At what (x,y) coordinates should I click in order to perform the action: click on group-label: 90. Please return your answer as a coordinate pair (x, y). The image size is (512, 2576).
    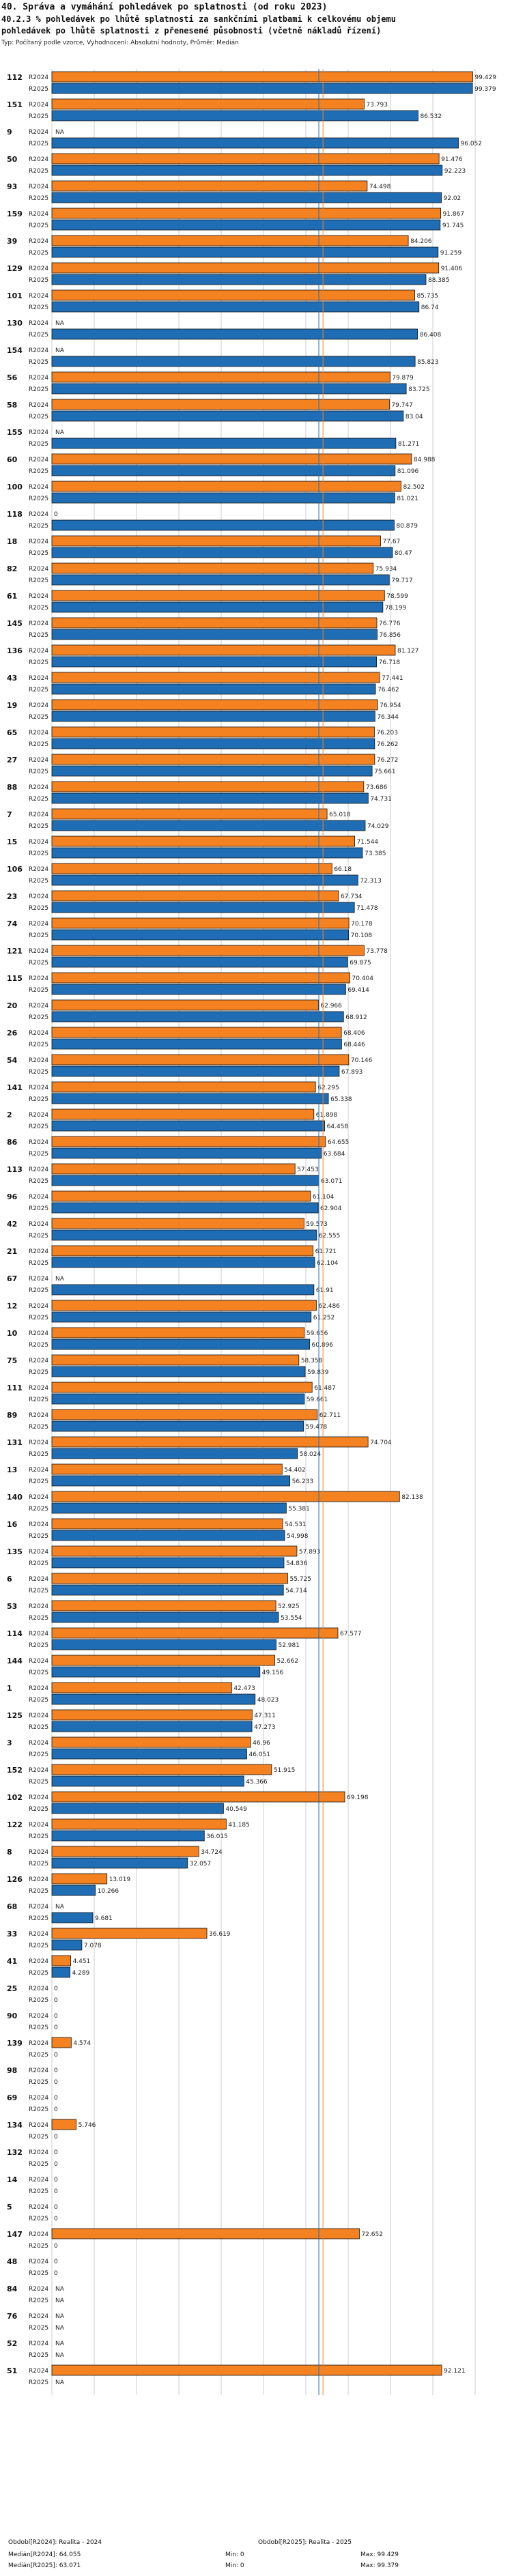
    Looking at the image, I should click on (12, 2016).